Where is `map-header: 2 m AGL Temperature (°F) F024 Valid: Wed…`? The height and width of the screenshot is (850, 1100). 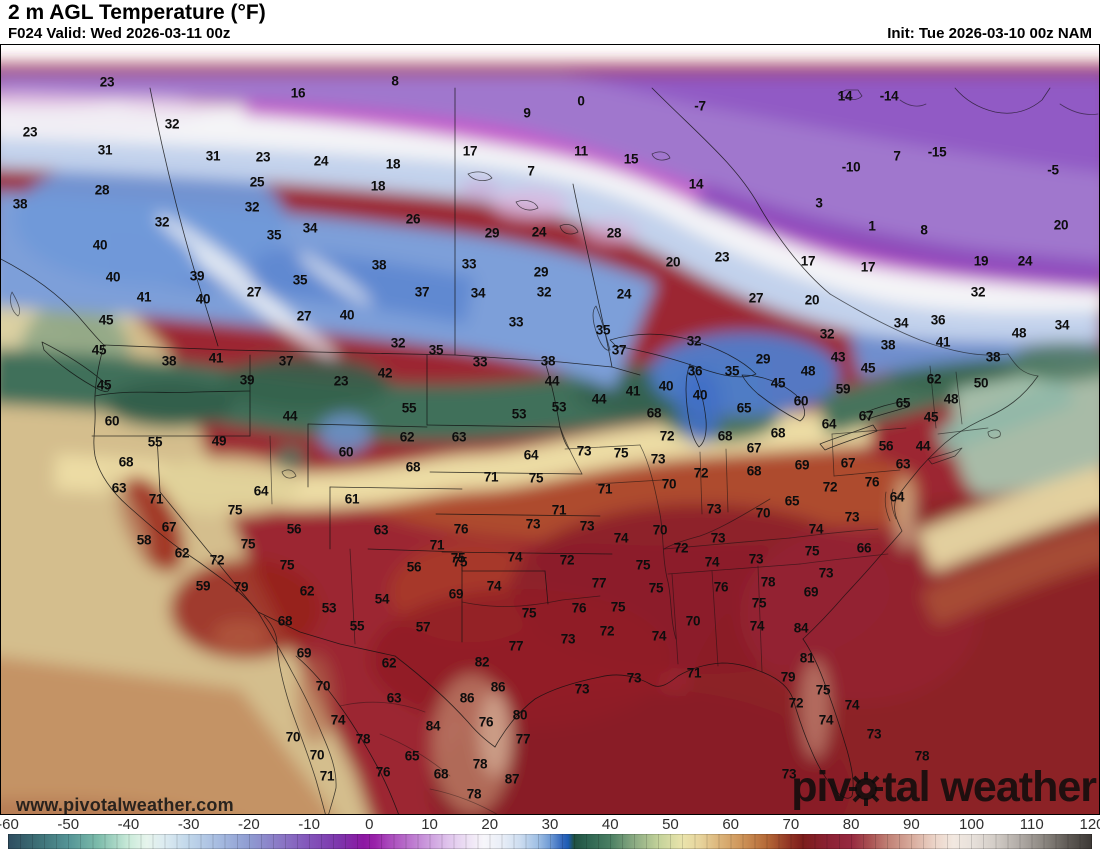 map-header: 2 m AGL Temperature (°F) F024 Valid: Wed… is located at coordinates (550, 22).